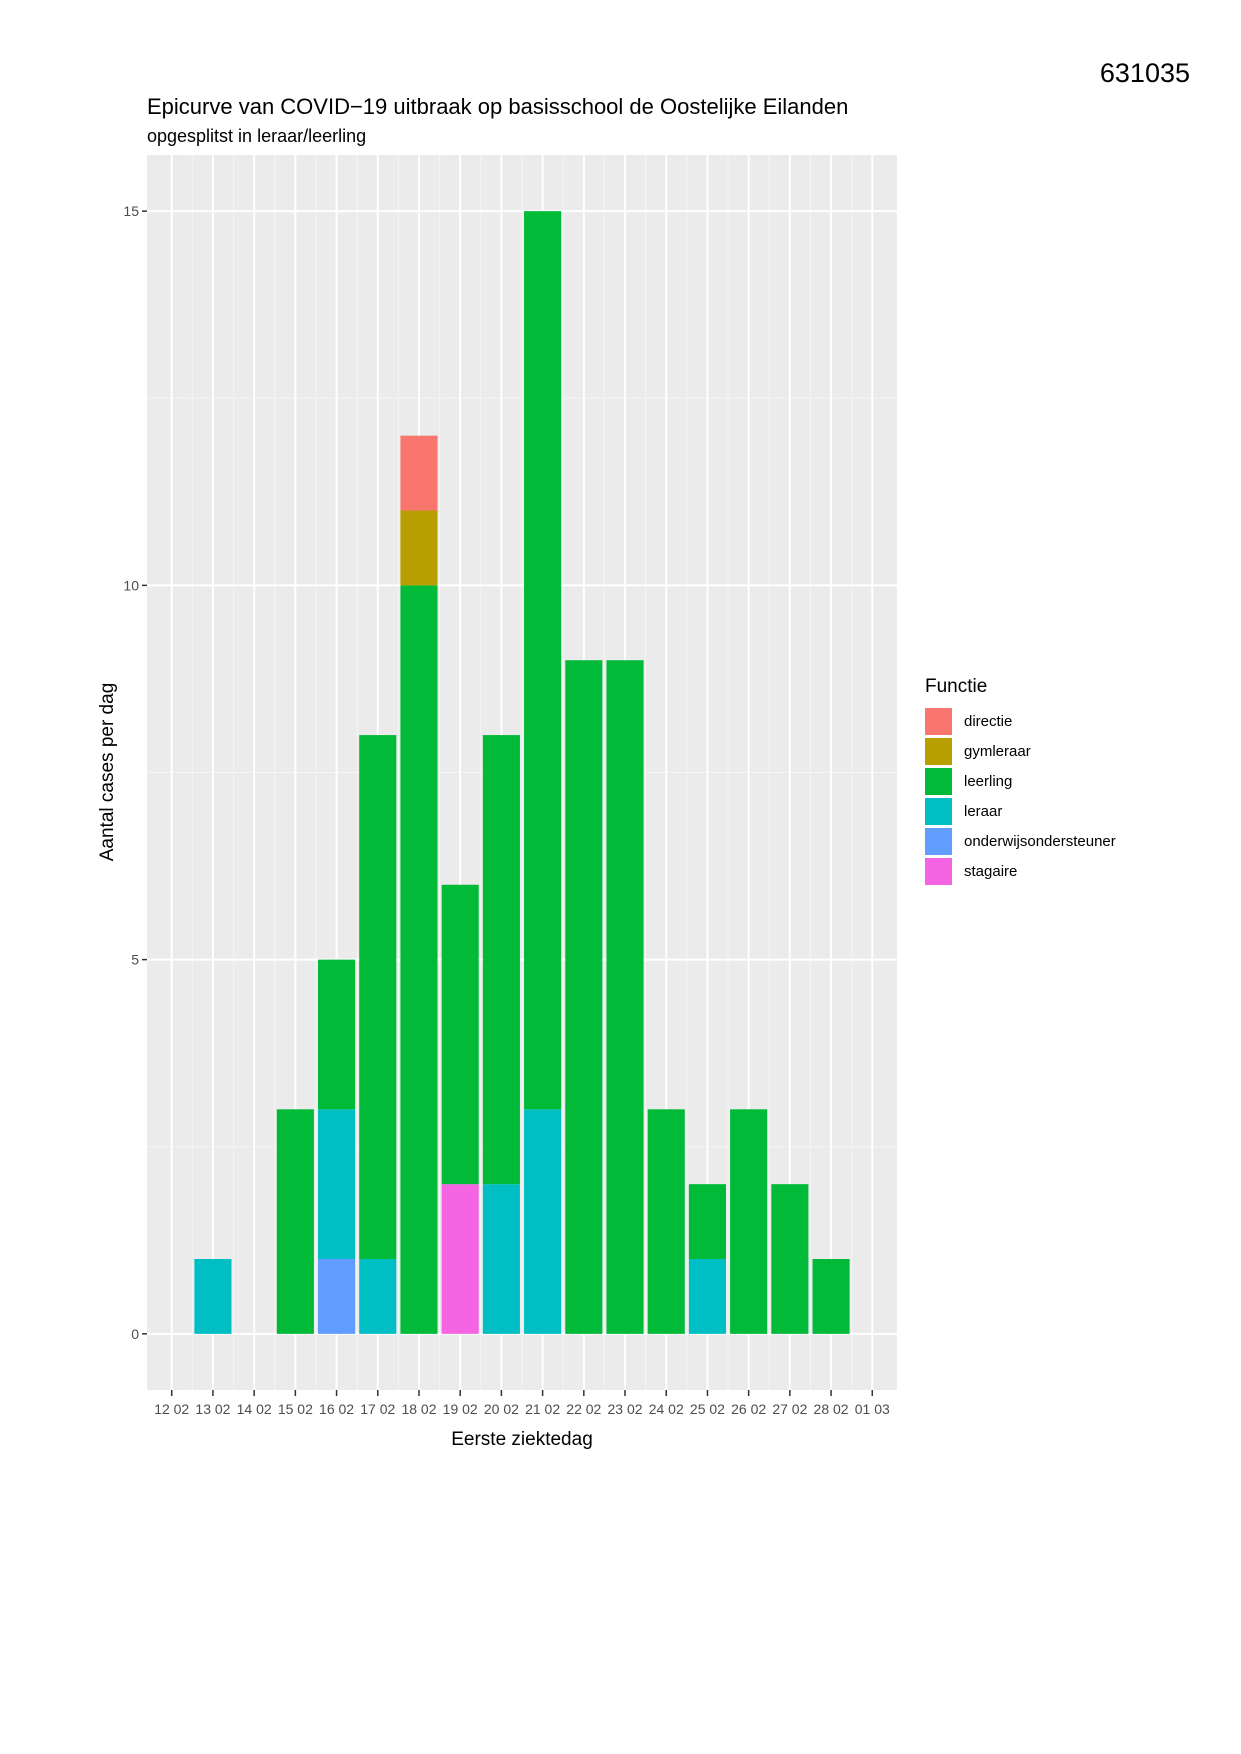  What do you see at coordinates (135, 960) in the screenshot?
I see `y-tick-label: 5` at bounding box center [135, 960].